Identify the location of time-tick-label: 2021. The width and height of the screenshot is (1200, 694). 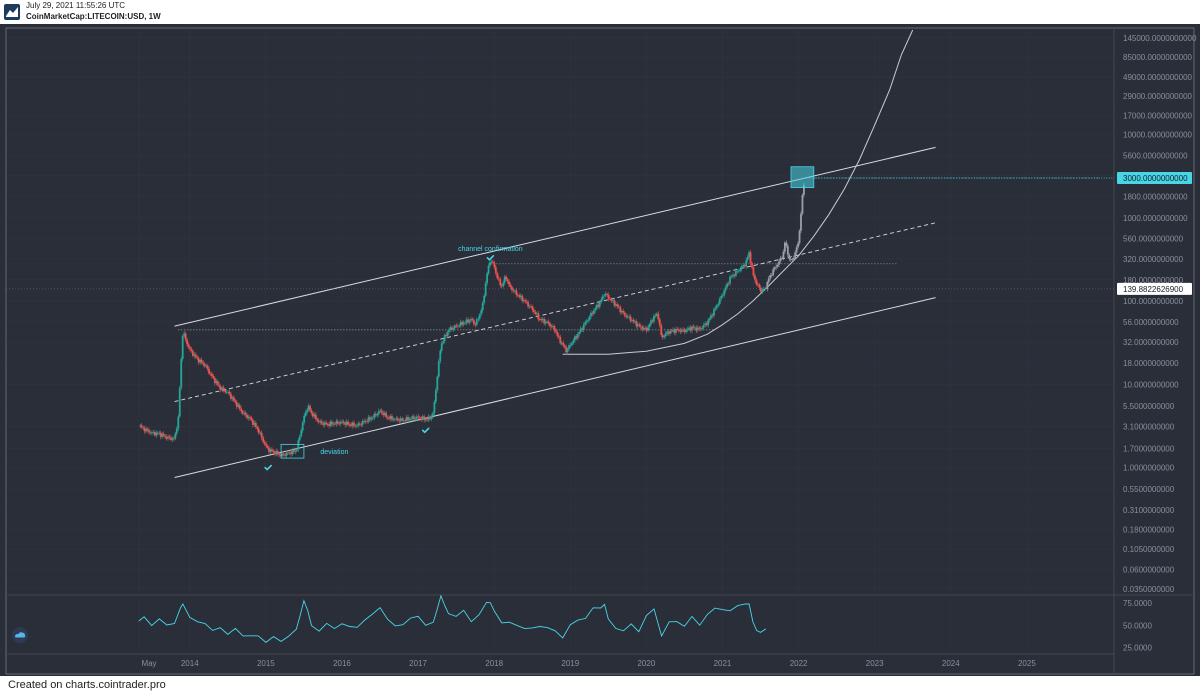
(723, 663).